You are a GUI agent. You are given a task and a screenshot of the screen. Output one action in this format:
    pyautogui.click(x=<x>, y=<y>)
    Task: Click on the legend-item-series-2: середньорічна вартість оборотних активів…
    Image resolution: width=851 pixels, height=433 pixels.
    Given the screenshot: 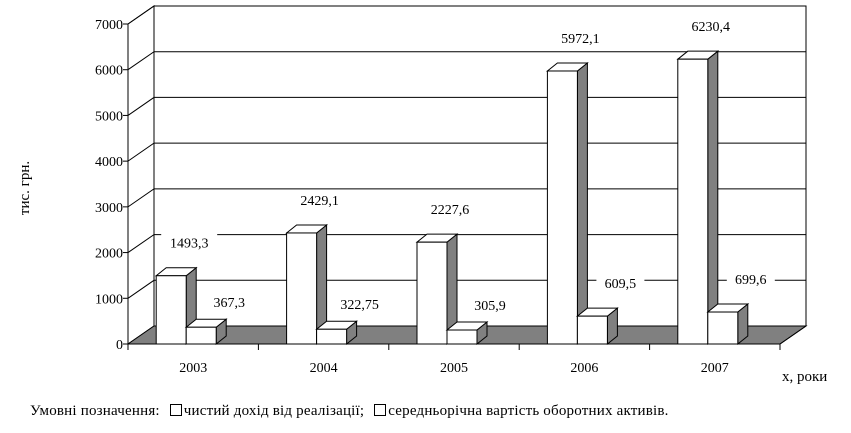 What is the action you would take?
    pyautogui.click(x=528, y=411)
    